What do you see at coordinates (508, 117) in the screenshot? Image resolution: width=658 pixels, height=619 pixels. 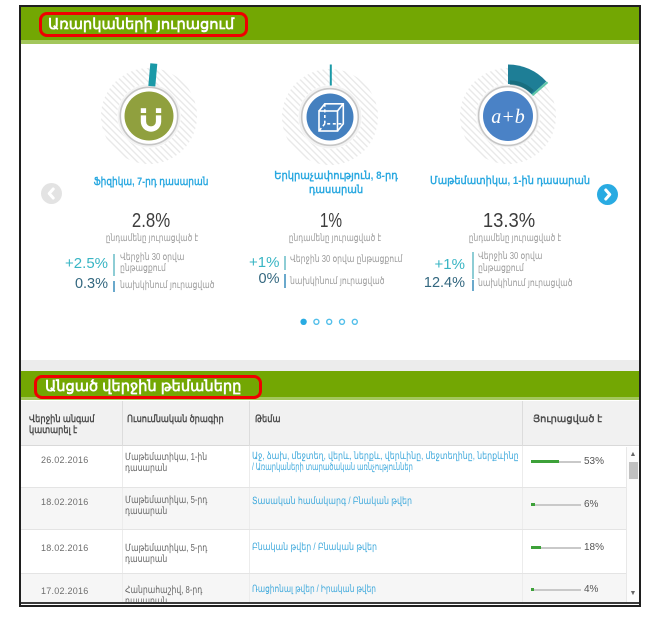 I see `svg-text: a+b` at bounding box center [508, 117].